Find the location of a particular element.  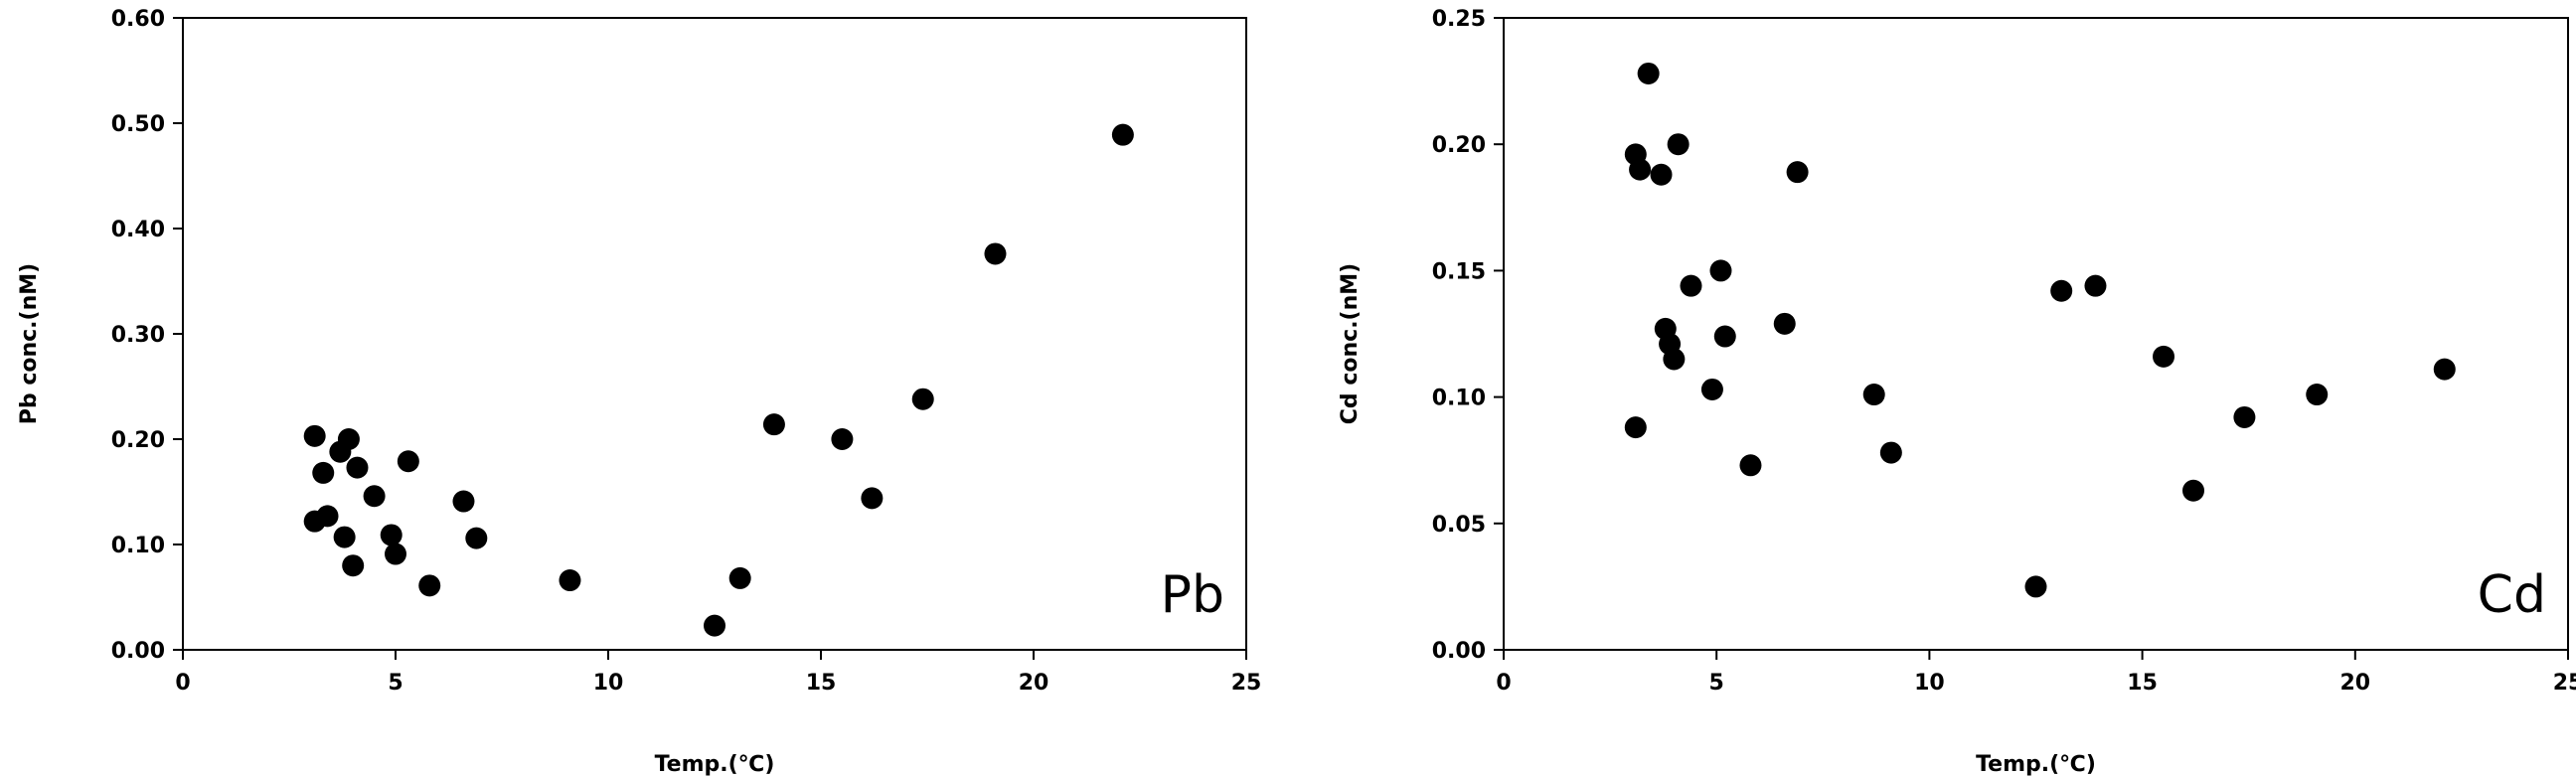

y-tick-label: 0.05 is located at coordinates (1459, 525).